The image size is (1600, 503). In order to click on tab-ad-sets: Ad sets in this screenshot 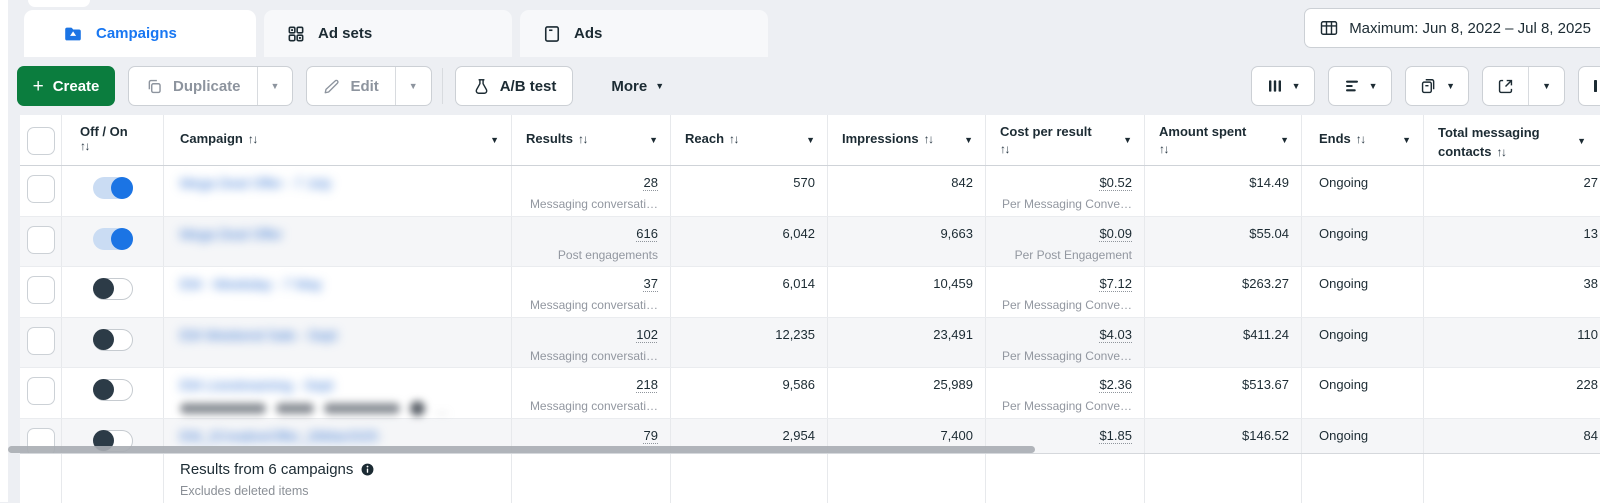, I will do `click(388, 33)`.